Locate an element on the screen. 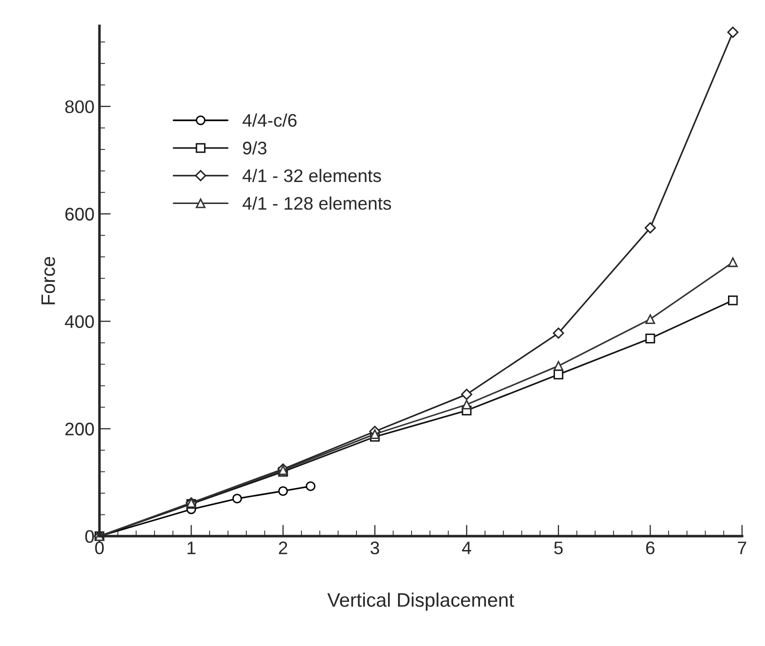  legend-label: 4/1 - 128 elements is located at coordinates (317, 203).